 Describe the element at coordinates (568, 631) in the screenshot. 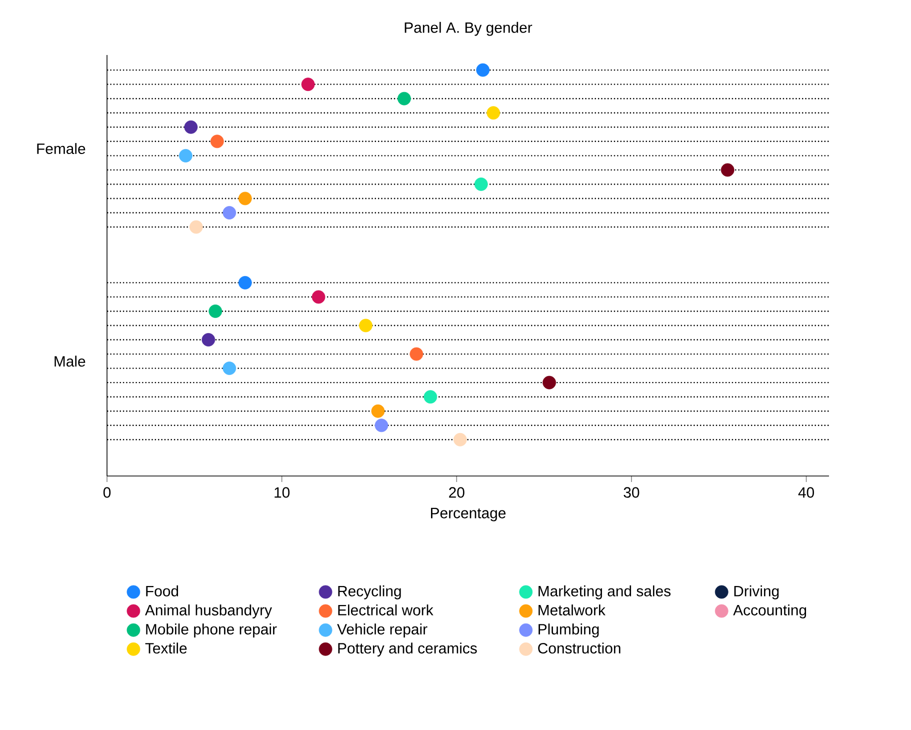

I see `legend-label: Plumbing` at that location.